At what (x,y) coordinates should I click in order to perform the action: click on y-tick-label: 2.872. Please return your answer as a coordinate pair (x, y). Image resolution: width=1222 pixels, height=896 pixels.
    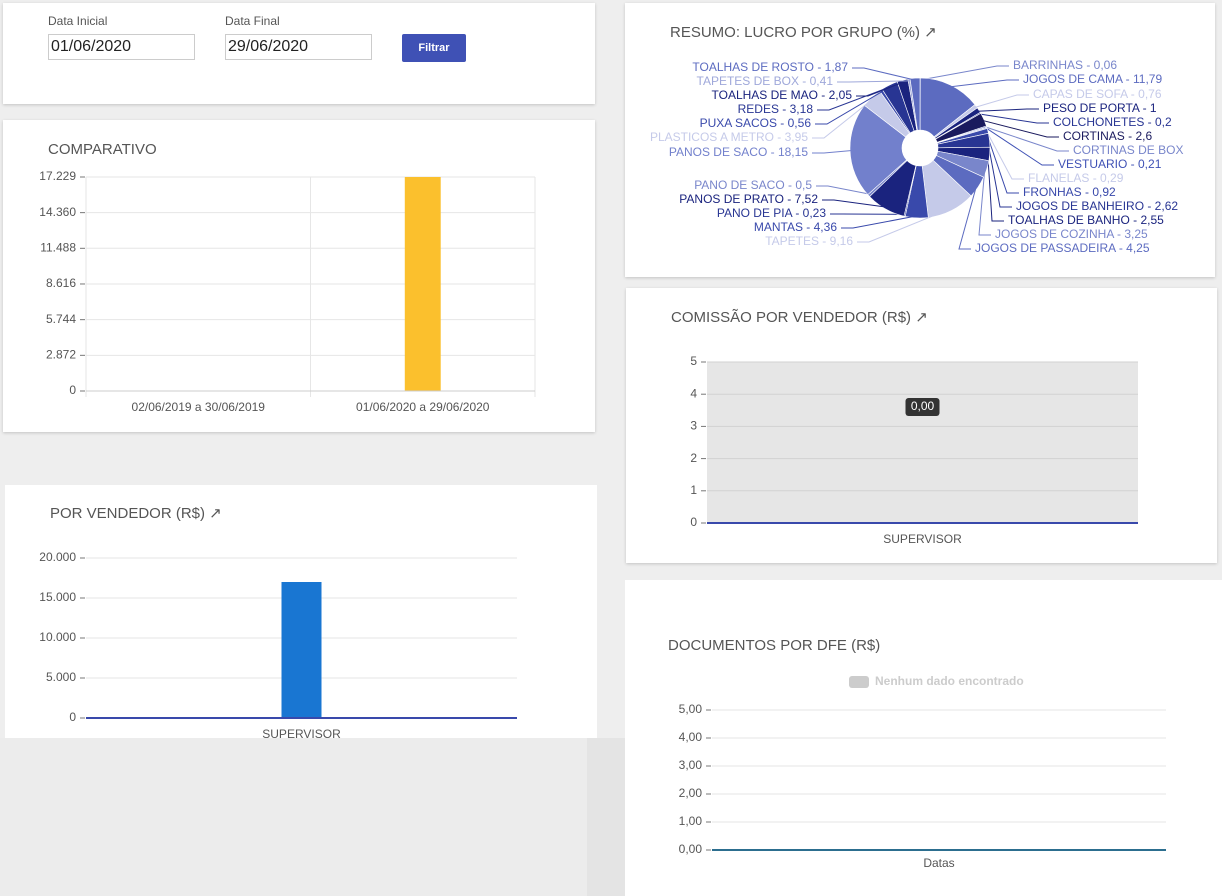
    Looking at the image, I should click on (61, 354).